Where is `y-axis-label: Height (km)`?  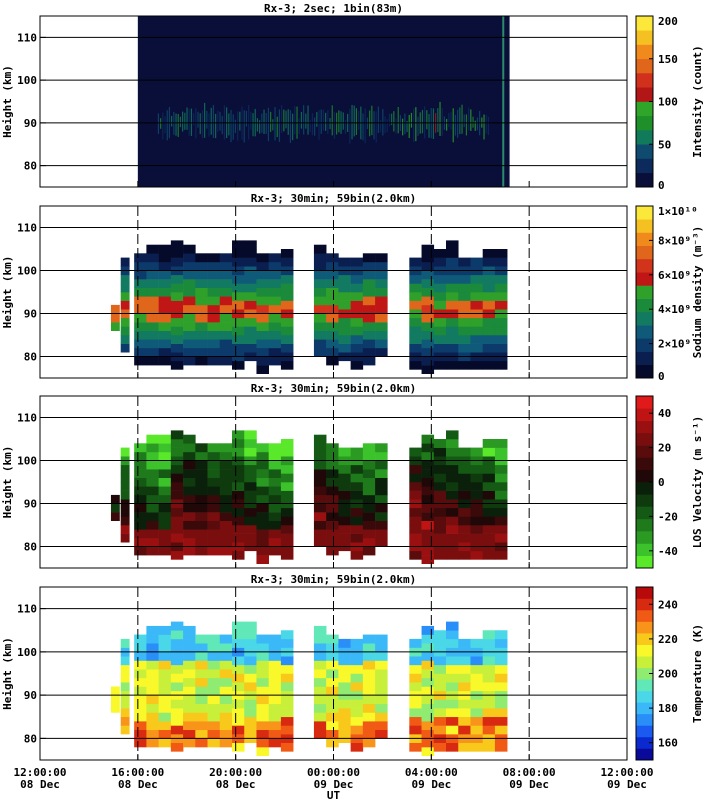
y-axis-label: Height (km) is located at coordinates (7, 673).